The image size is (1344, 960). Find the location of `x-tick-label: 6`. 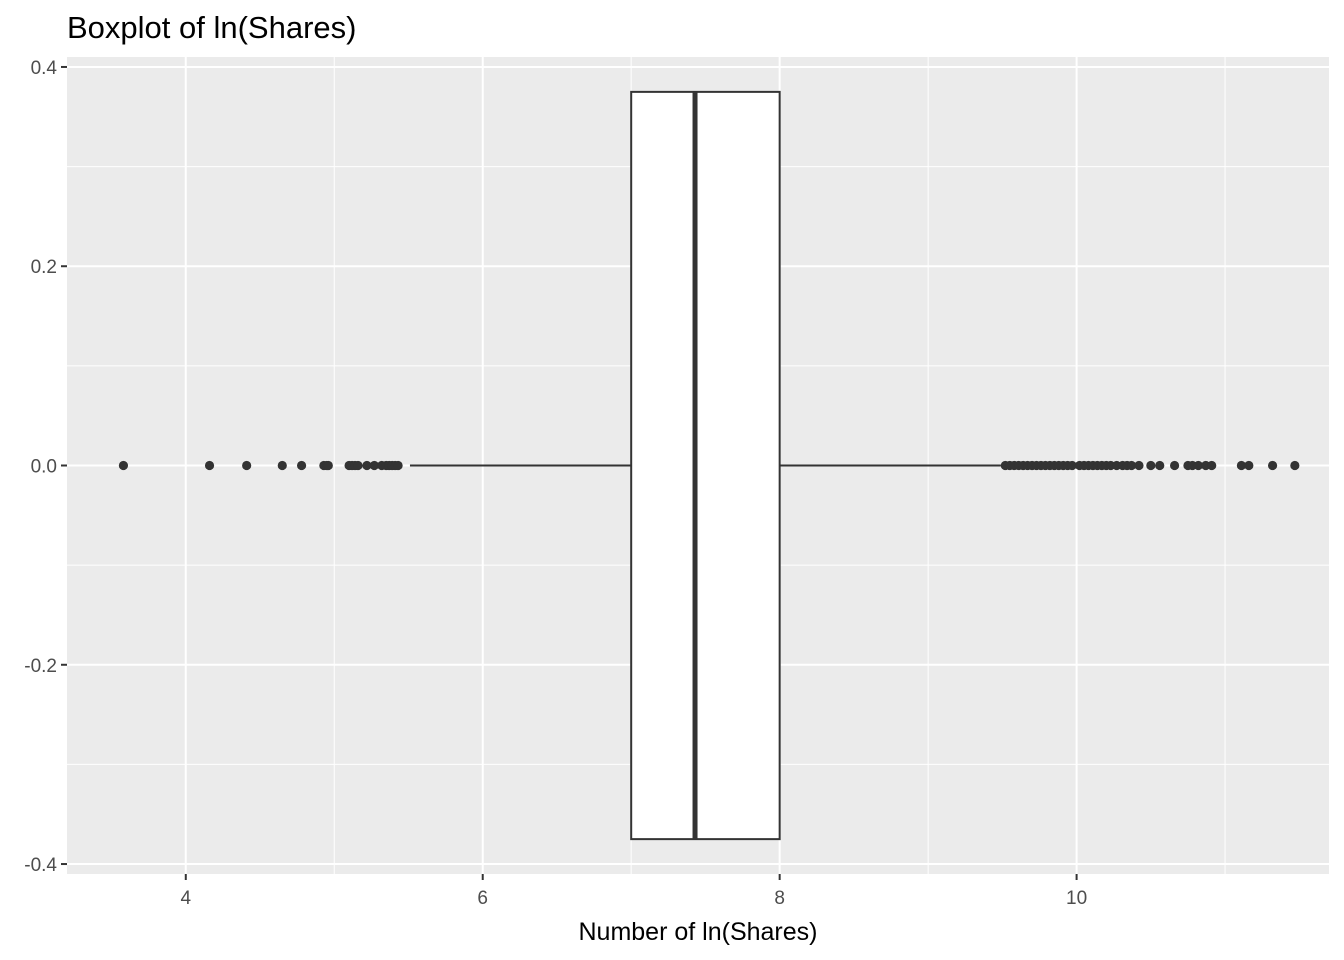

x-tick-label: 6 is located at coordinates (482, 898).